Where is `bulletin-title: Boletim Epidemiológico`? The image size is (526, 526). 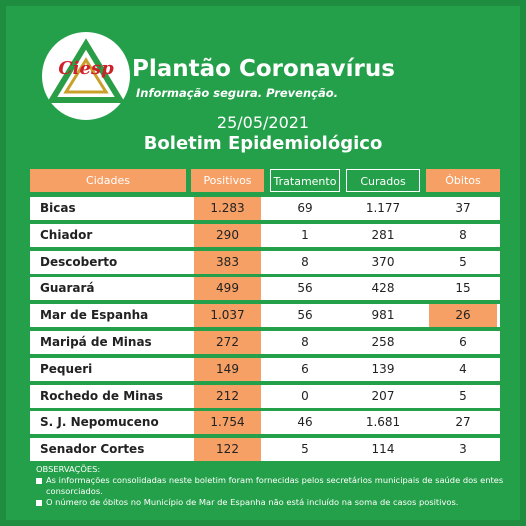
bulletin-title: Boletim Epidemiológico is located at coordinates (263, 143).